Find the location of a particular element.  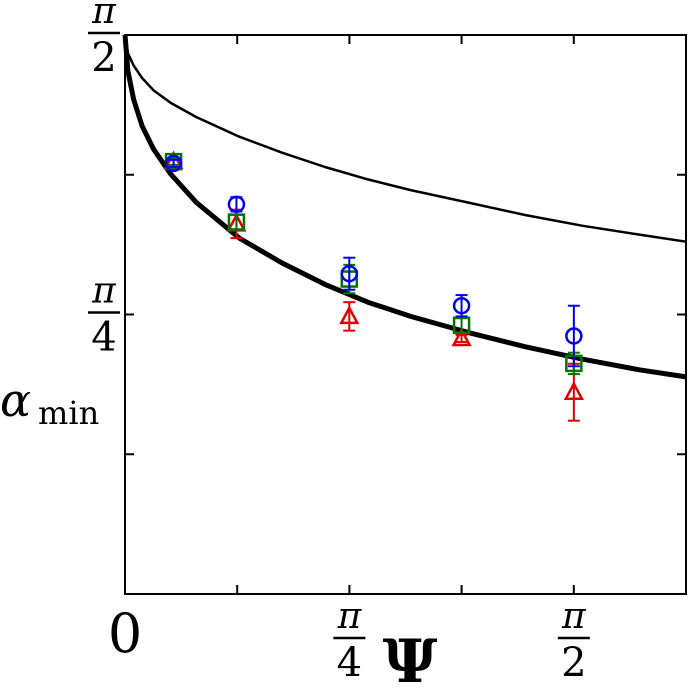

y-axis-label: α is located at coordinates (15, 400).